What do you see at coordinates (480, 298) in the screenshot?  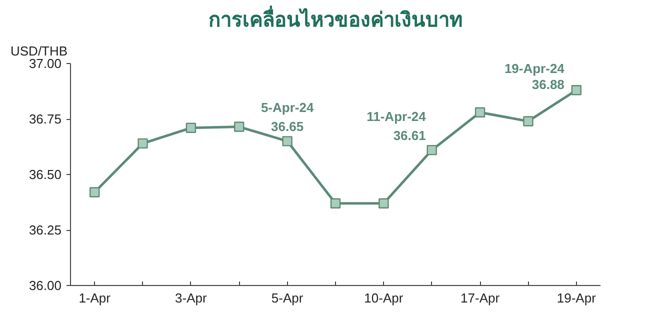 I see `x-tick-label: 17-Apr` at bounding box center [480, 298].